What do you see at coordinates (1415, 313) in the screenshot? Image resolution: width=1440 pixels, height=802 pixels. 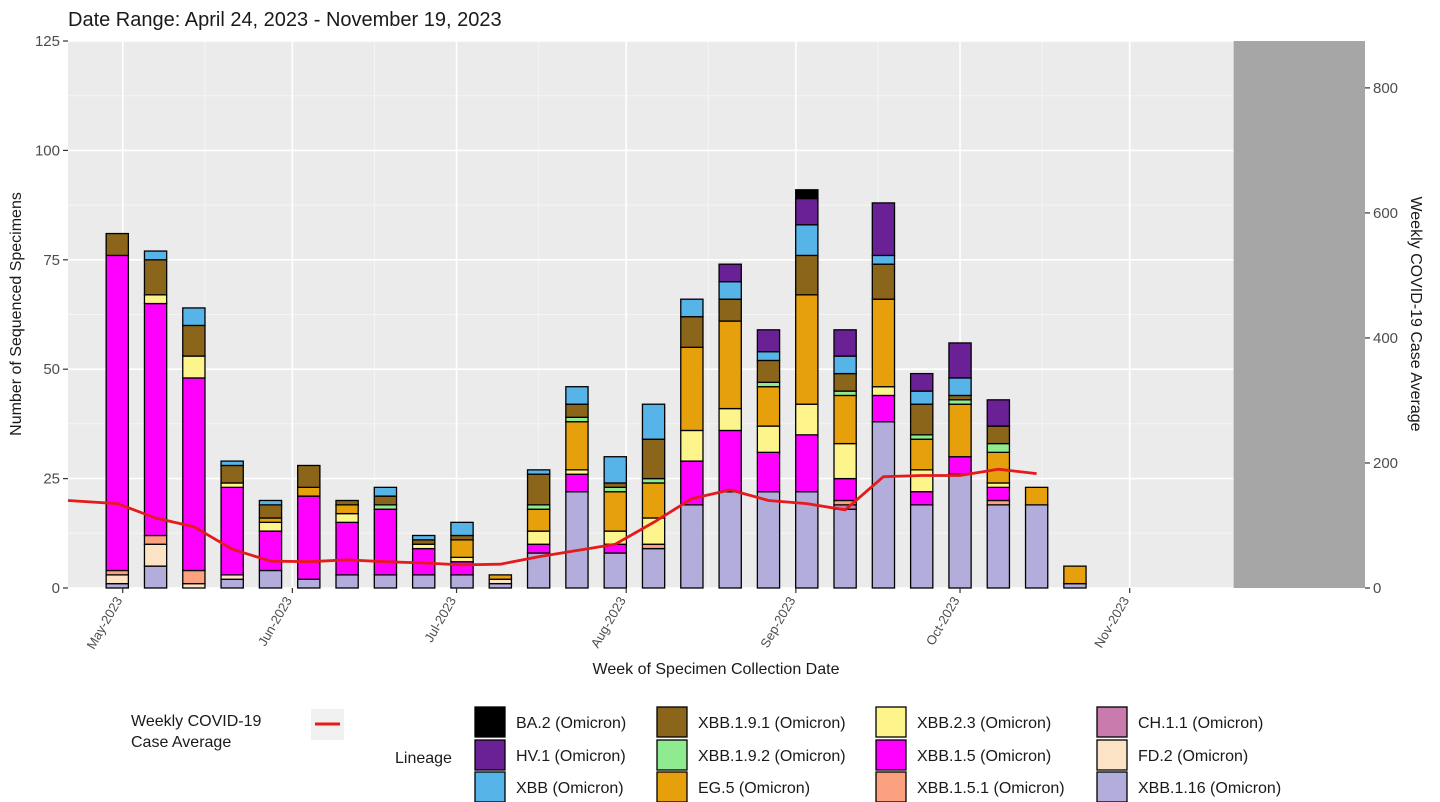 I see `y2-axis-title: Weekly COVID-19 Case Average` at bounding box center [1415, 313].